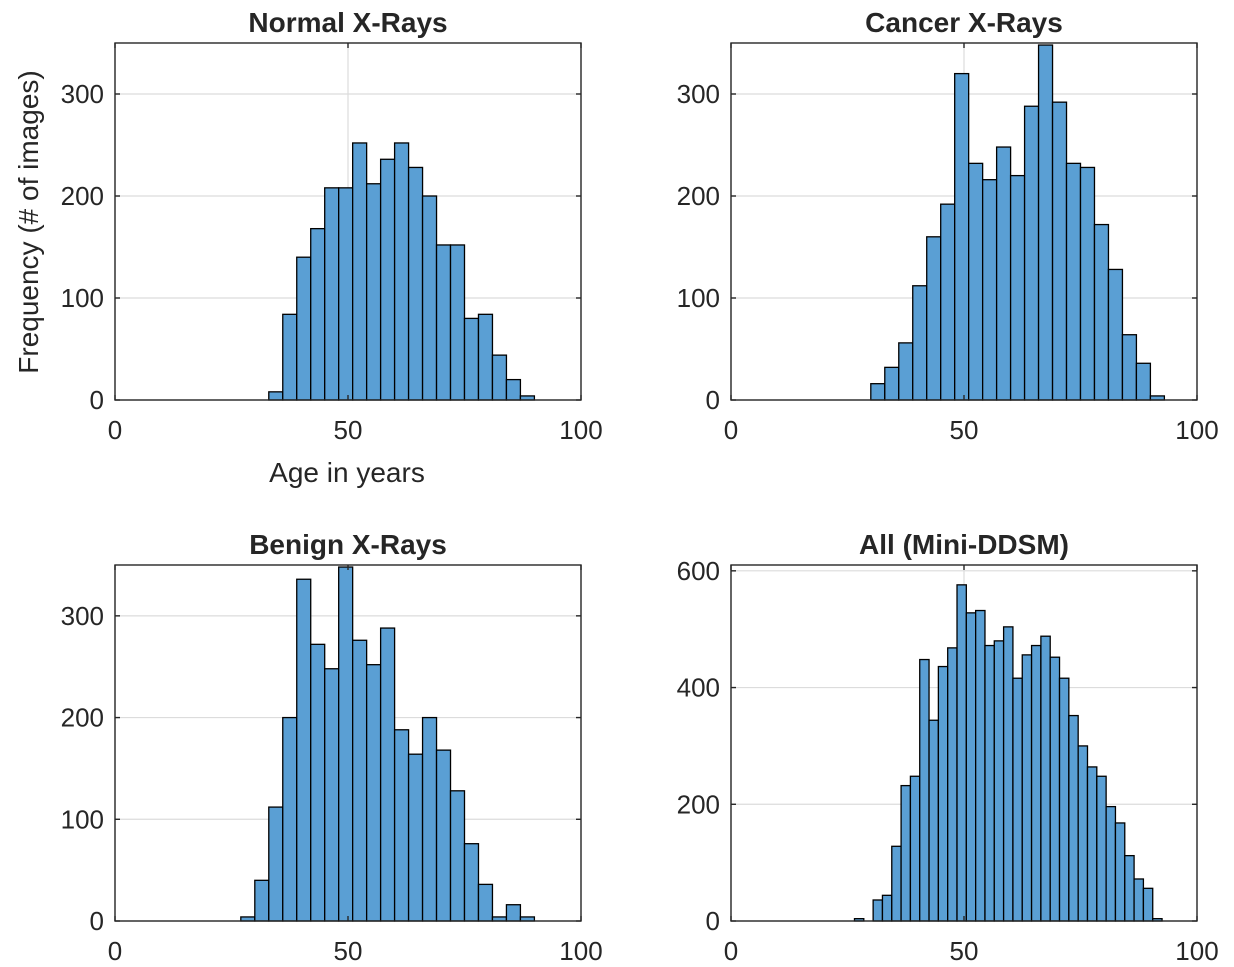 The width and height of the screenshot is (1234, 967). I want to click on normal-chart-title: Normal X-Rays, so click(347, 22).